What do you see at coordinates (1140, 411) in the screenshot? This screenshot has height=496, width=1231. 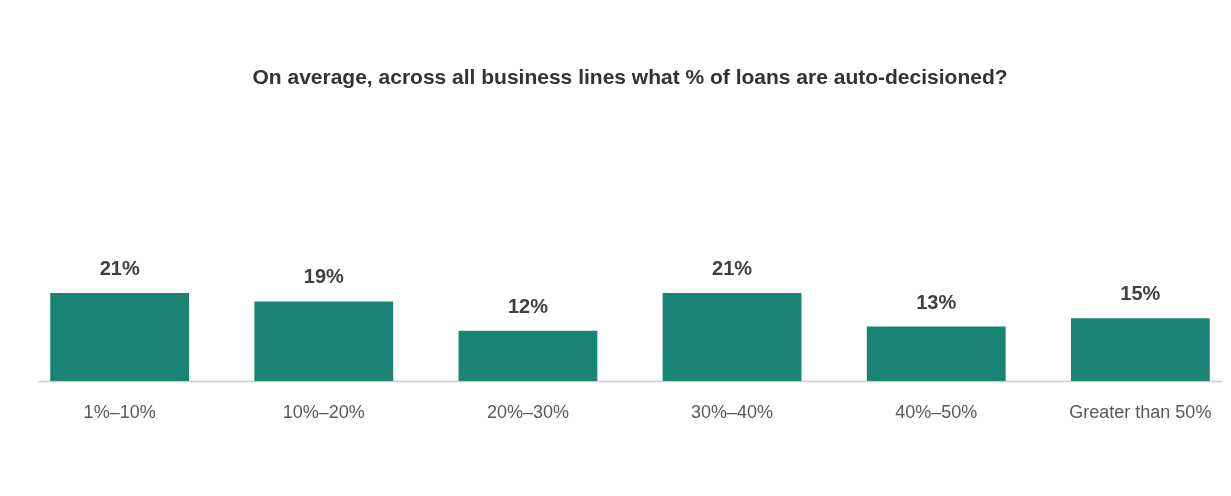 I see `x-tick-label: Greater than 50%` at bounding box center [1140, 411].